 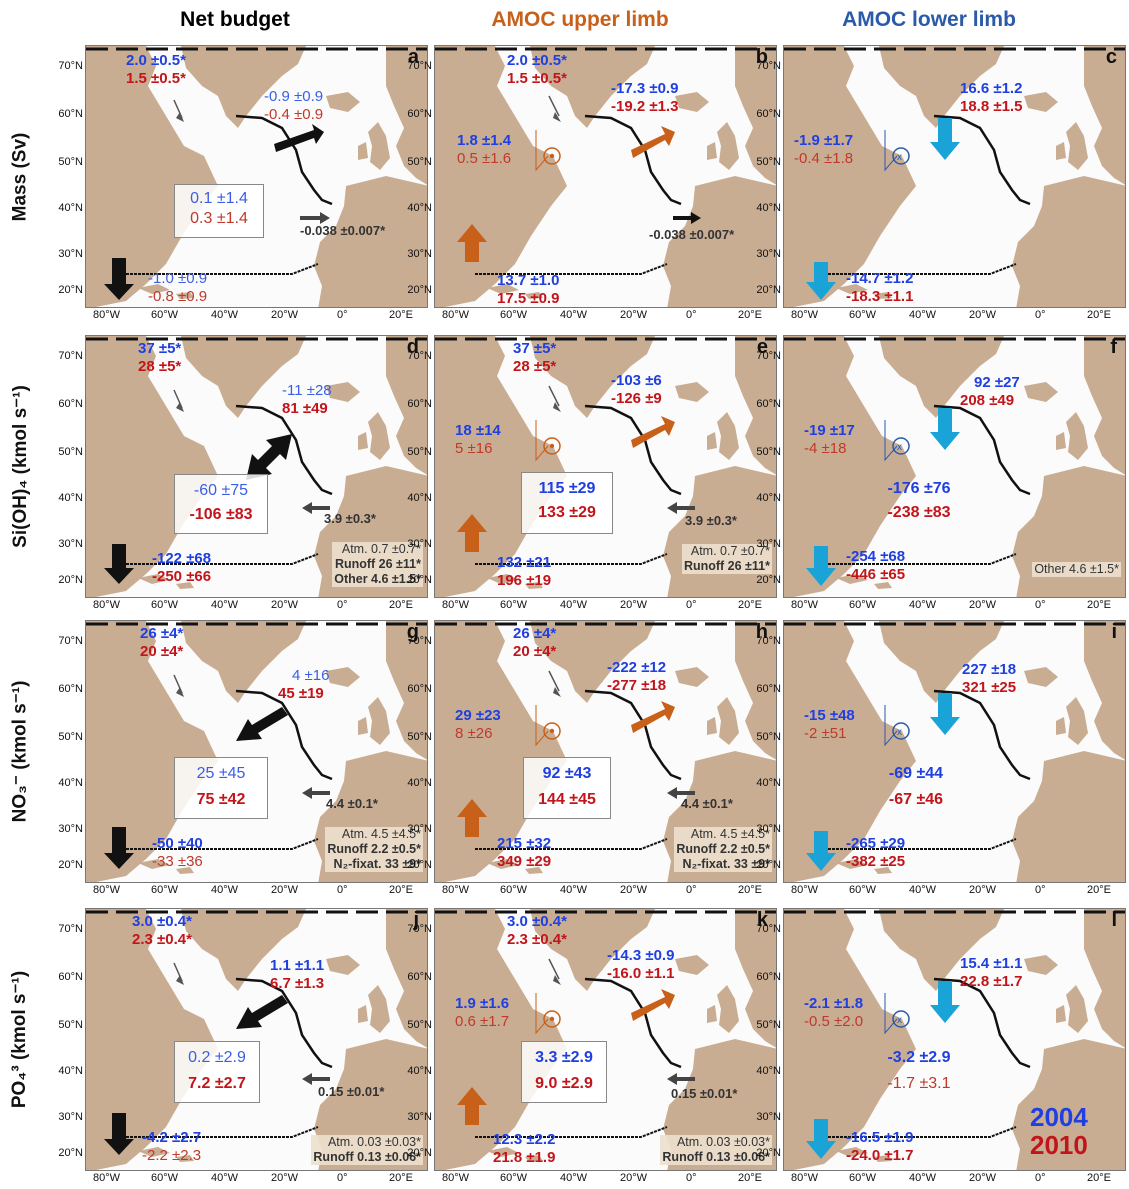 I want to click on south-value-2010: 17.5 ±0.9, so click(x=528, y=298).